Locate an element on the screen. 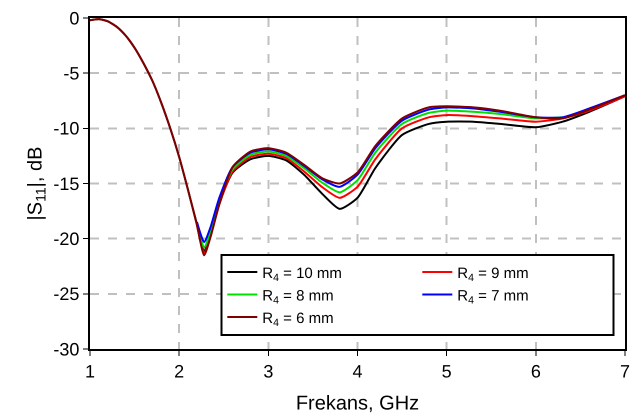 The width and height of the screenshot is (638, 419). legend-label: R$_{4}$ = 6 mm is located at coordinates (298, 320).